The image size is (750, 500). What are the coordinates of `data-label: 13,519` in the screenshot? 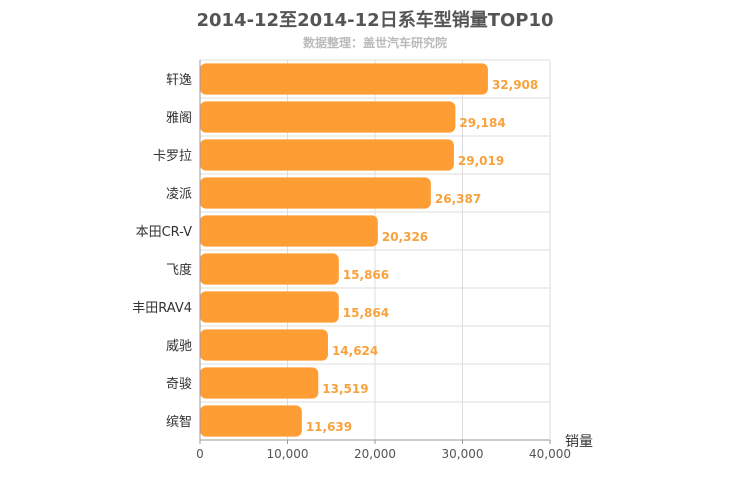 It's located at (345, 389).